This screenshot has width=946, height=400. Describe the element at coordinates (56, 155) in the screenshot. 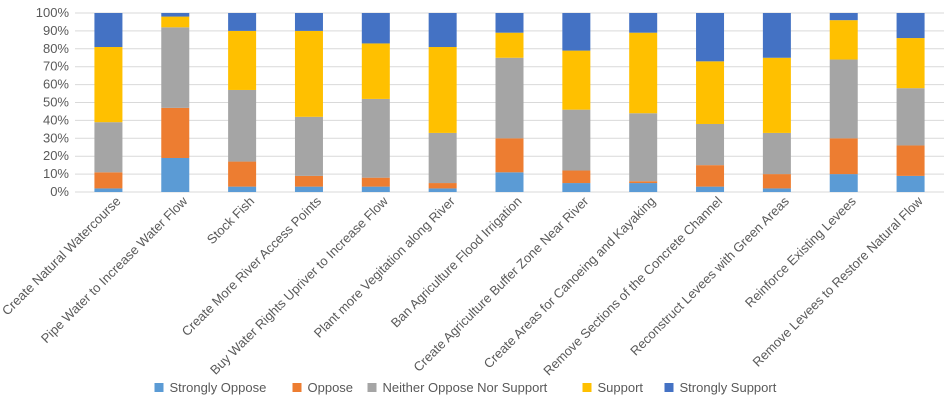

I see `y-tick-label: 20%` at that location.